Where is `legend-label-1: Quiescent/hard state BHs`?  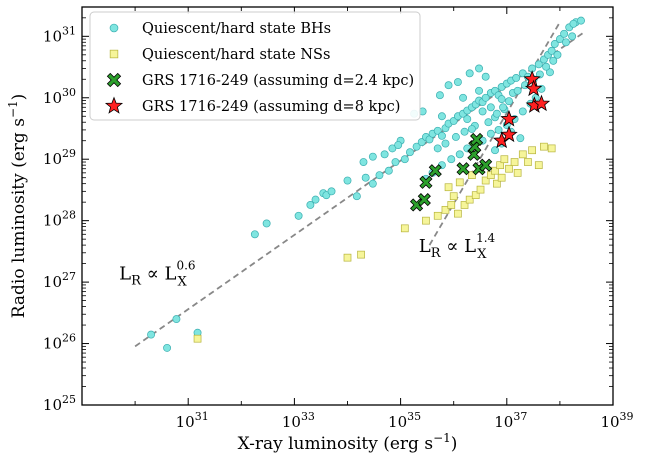 legend-label-1: Quiescent/hard state BHs is located at coordinates (236, 29).